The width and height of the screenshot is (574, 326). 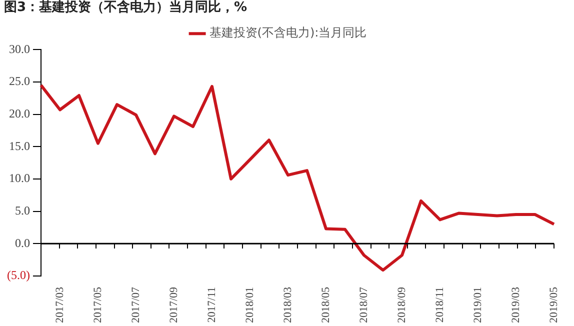 I want to click on chart-title: 图3：基建投资（不含电力）当月同比，%, so click(x=126, y=8).